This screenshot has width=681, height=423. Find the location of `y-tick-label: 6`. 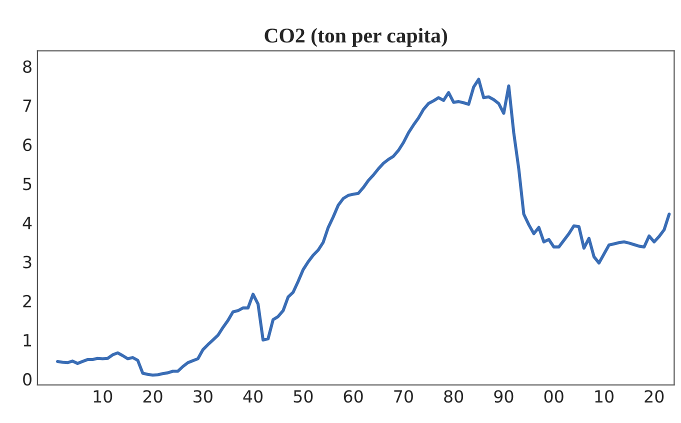

y-tick-label: 6 is located at coordinates (27, 145).